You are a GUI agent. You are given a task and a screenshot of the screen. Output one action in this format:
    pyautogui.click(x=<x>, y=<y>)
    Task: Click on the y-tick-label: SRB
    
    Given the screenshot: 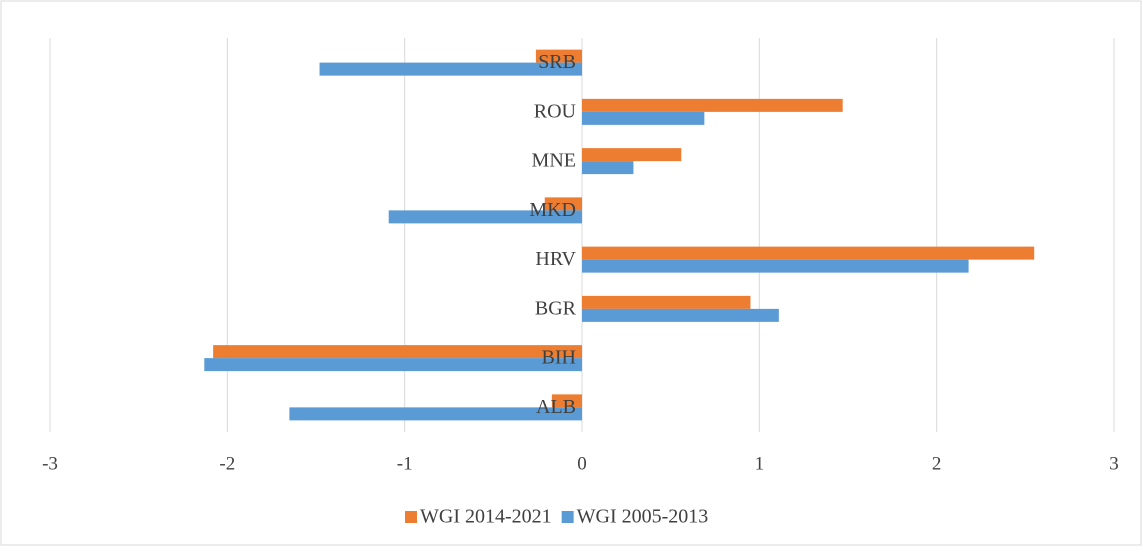 What is the action you would take?
    pyautogui.click(x=557, y=62)
    